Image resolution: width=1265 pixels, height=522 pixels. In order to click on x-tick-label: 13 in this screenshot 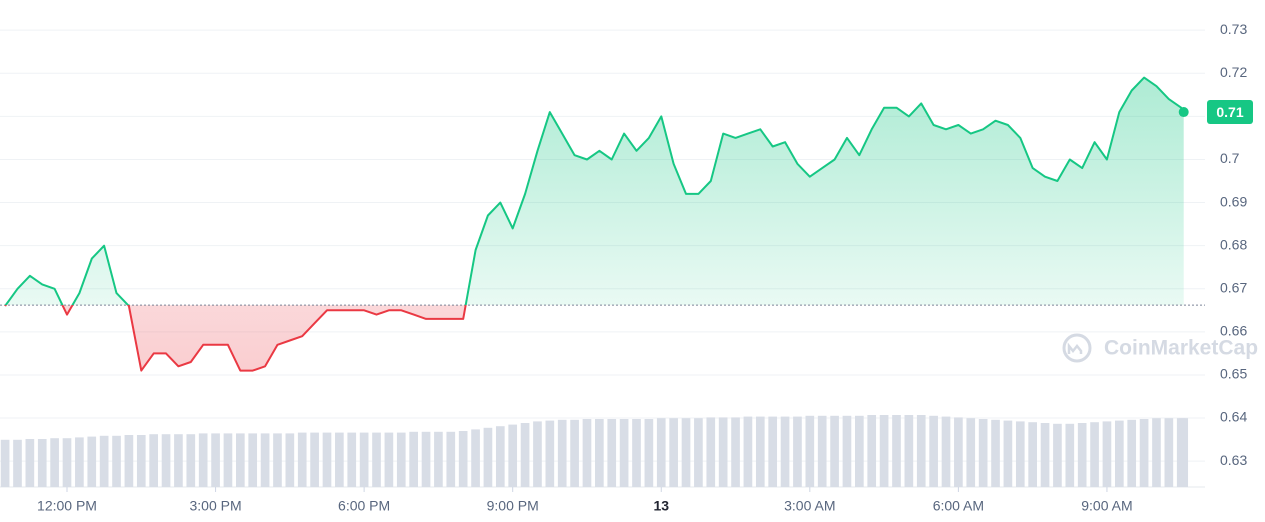, I will do `click(661, 506)`.